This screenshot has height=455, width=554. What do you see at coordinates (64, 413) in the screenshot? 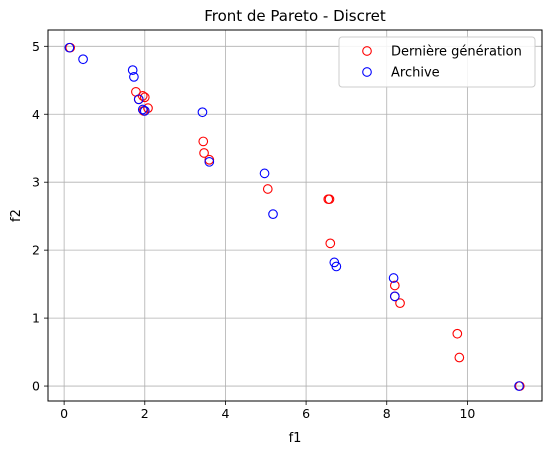
I see `x-tick-label: 0` at bounding box center [64, 413].